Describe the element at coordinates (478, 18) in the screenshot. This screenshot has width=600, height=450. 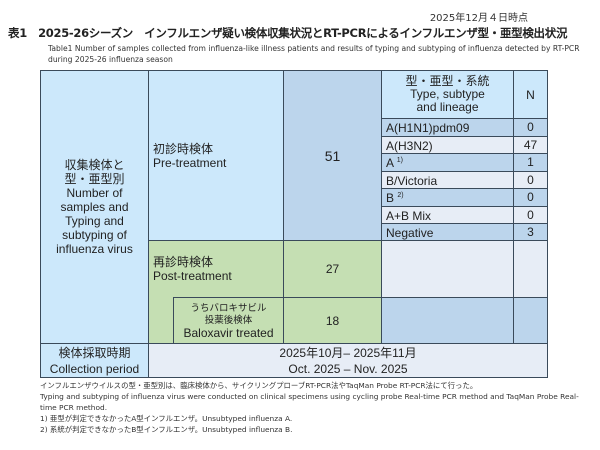
I see `as-of-date: 2025年12月４日時点` at that location.